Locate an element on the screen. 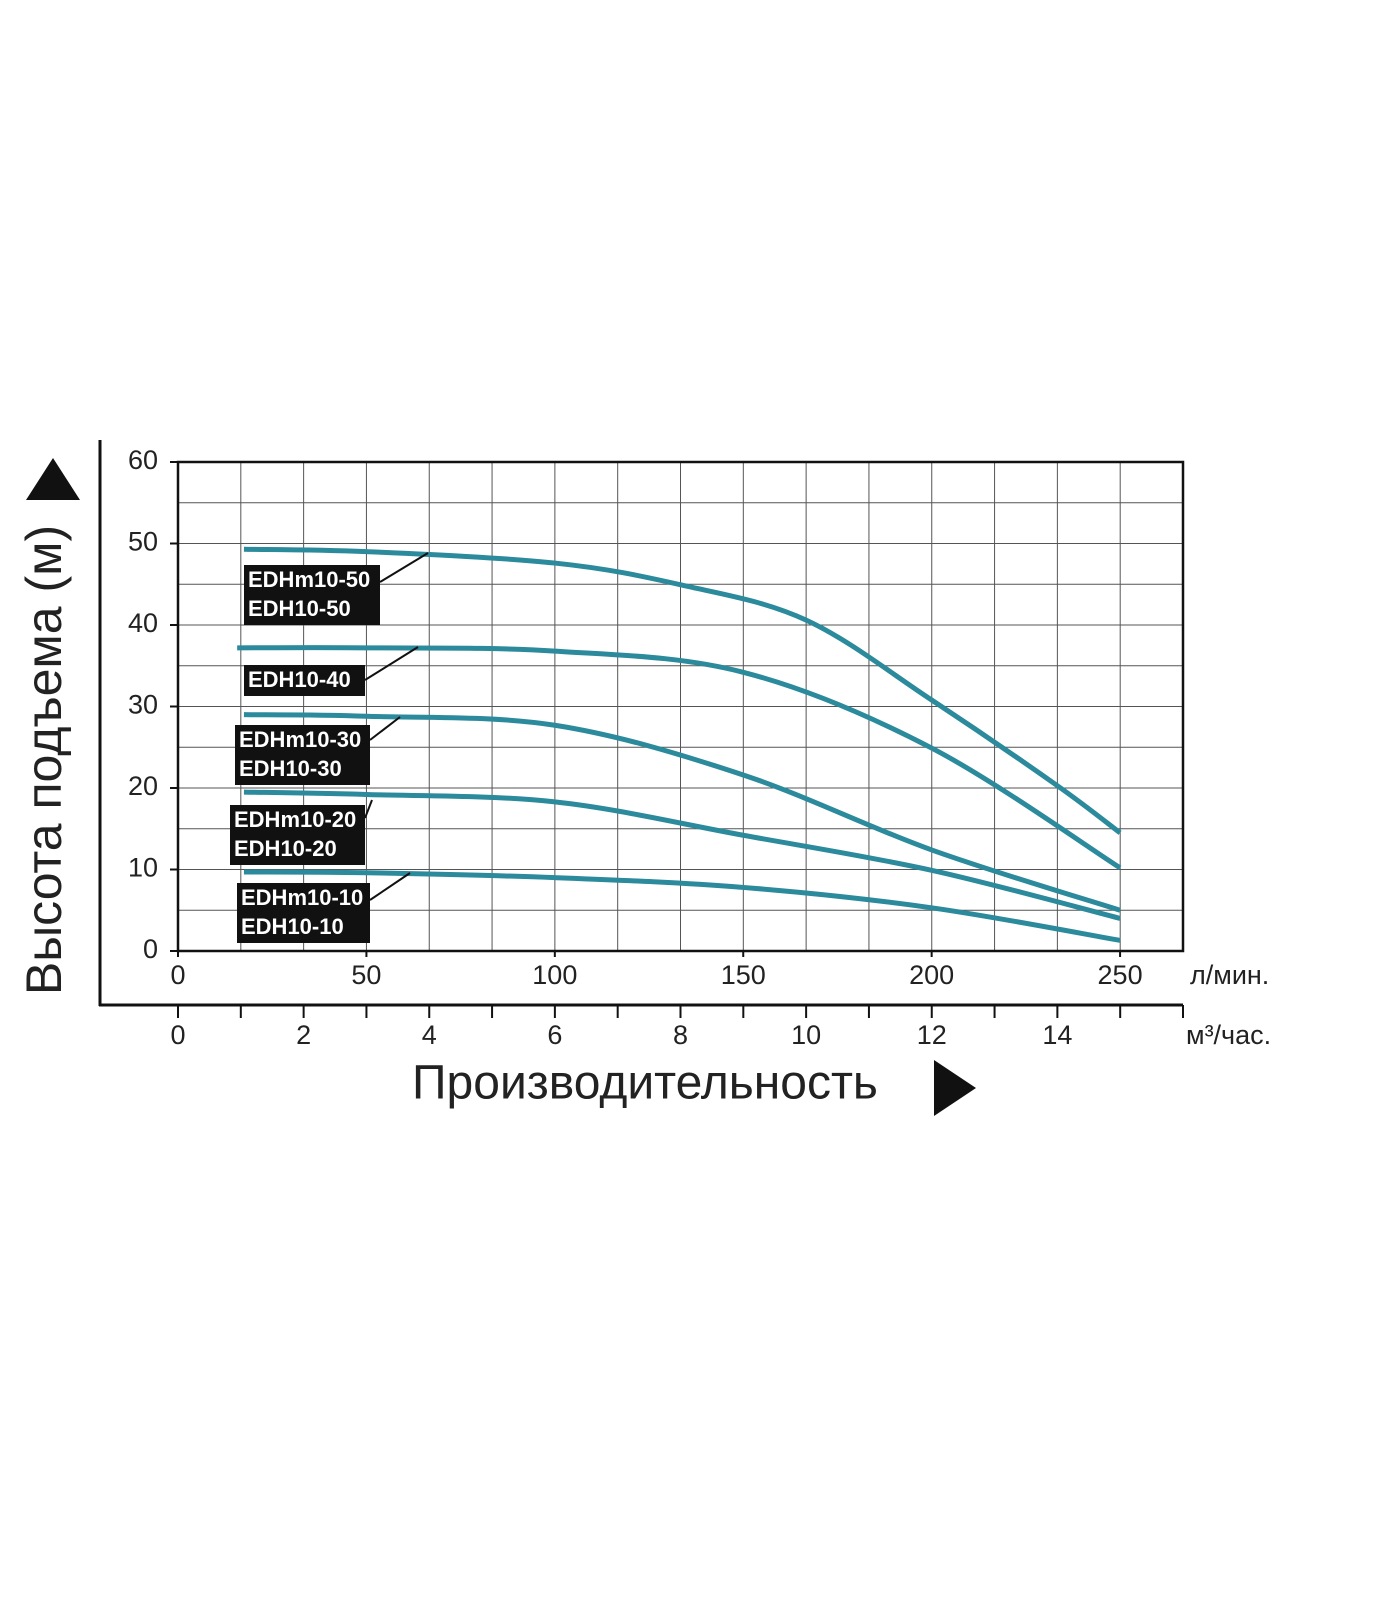 The image size is (1400, 1605). x-axis-title: Производительность is located at coordinates (645, 1083).